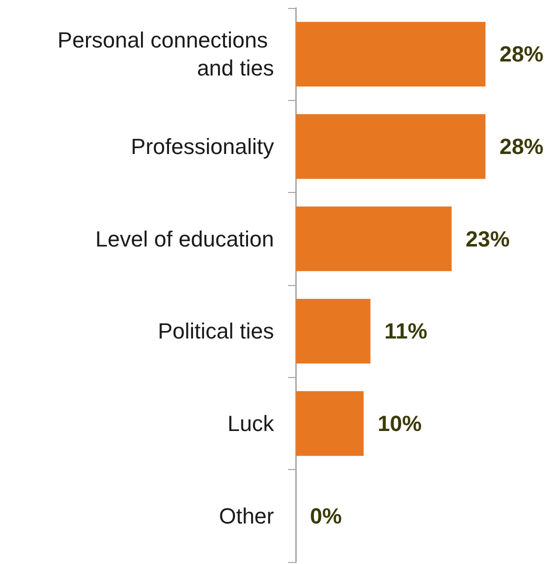 The image size is (559, 564). Describe the element at coordinates (488, 239) in the screenshot. I see `data-label: 23%` at that location.